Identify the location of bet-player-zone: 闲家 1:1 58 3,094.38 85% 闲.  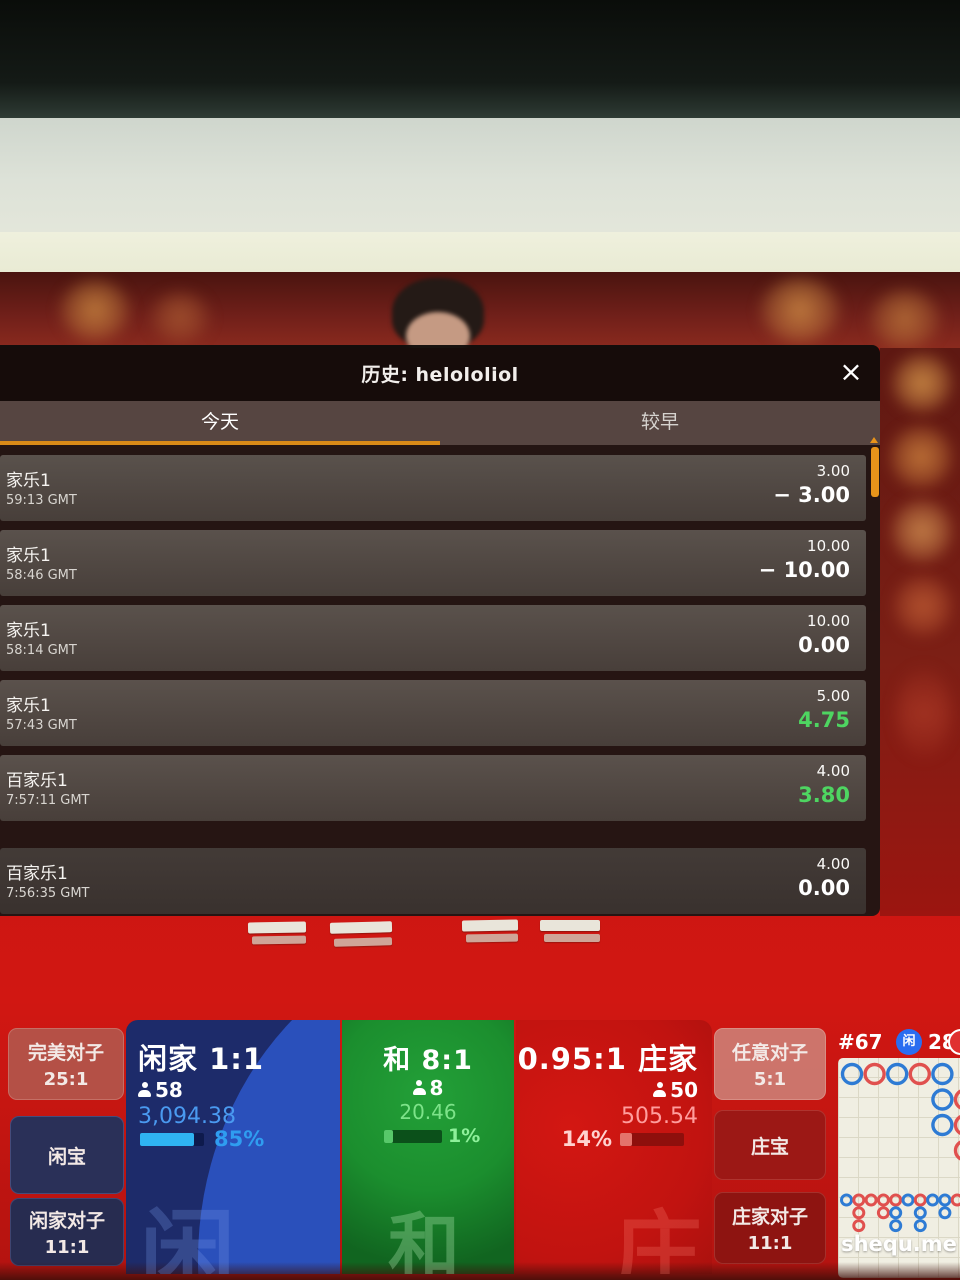
(233, 1147).